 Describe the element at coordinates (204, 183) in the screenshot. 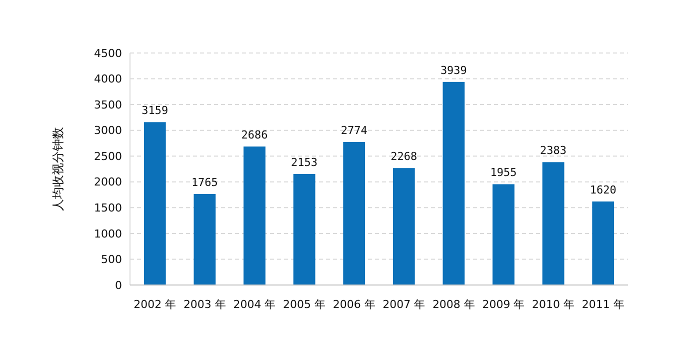

I see `data-label: 1765` at that location.